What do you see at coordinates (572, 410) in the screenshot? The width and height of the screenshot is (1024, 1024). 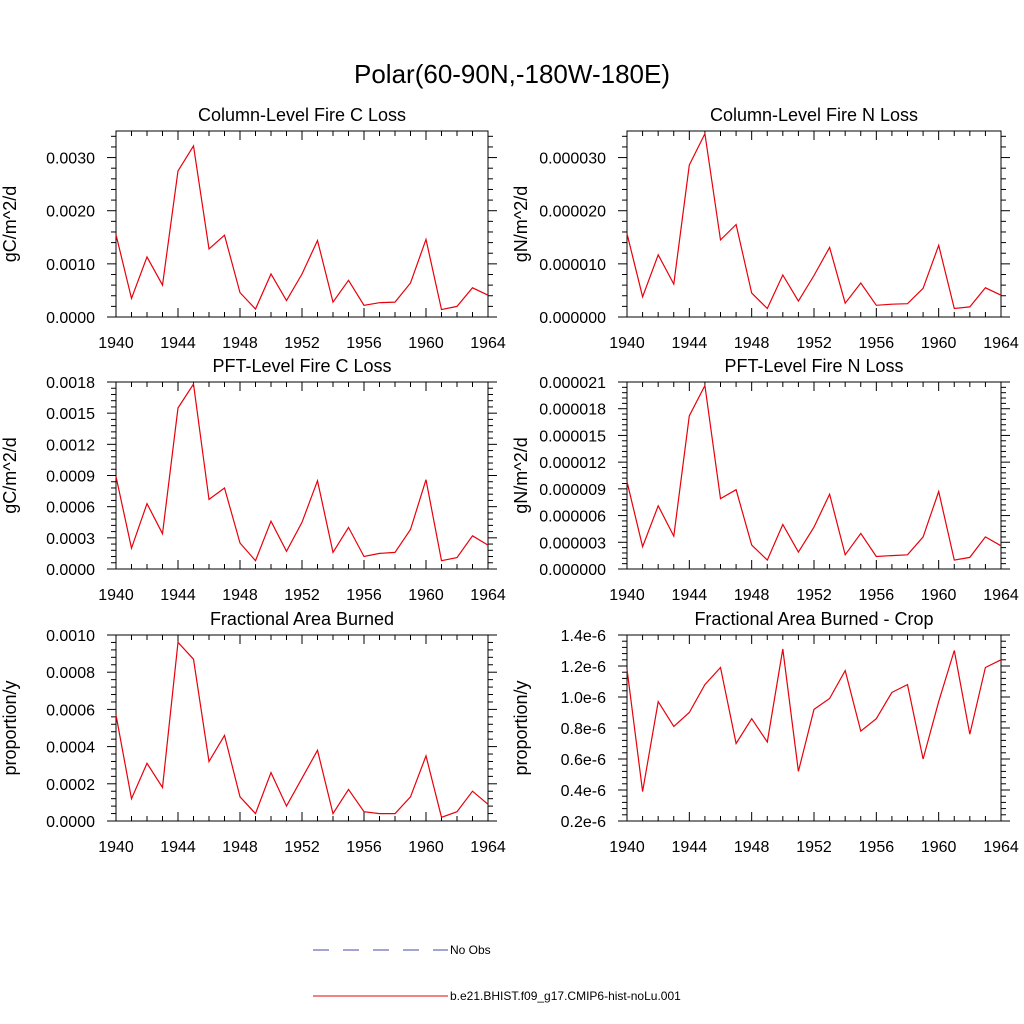 I see `y-tick-label: 0.000018` at bounding box center [572, 410].